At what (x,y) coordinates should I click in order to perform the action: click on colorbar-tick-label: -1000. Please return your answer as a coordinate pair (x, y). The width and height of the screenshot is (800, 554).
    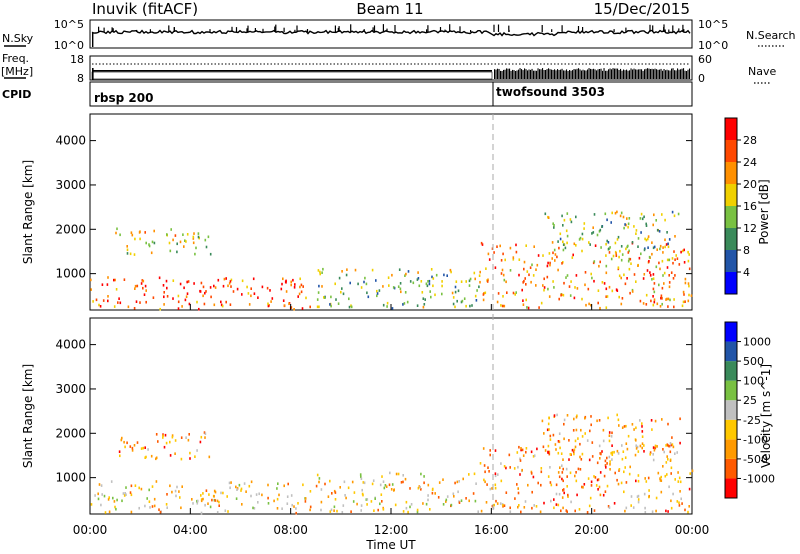
    Looking at the image, I should click on (759, 478).